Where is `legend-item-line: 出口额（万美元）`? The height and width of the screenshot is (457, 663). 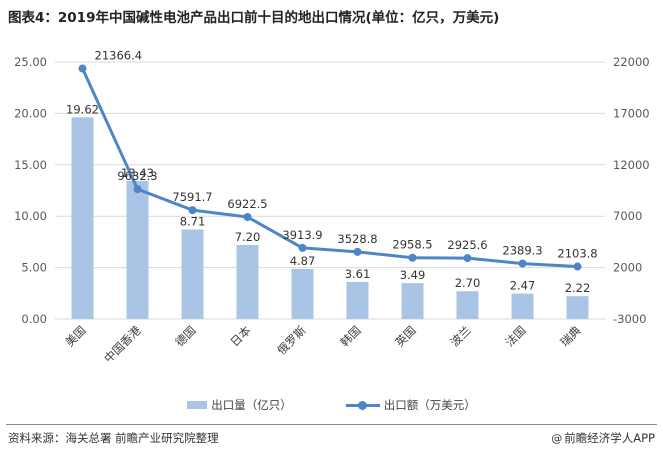 legend-item-line: 出口额（万美元） is located at coordinates (410, 405).